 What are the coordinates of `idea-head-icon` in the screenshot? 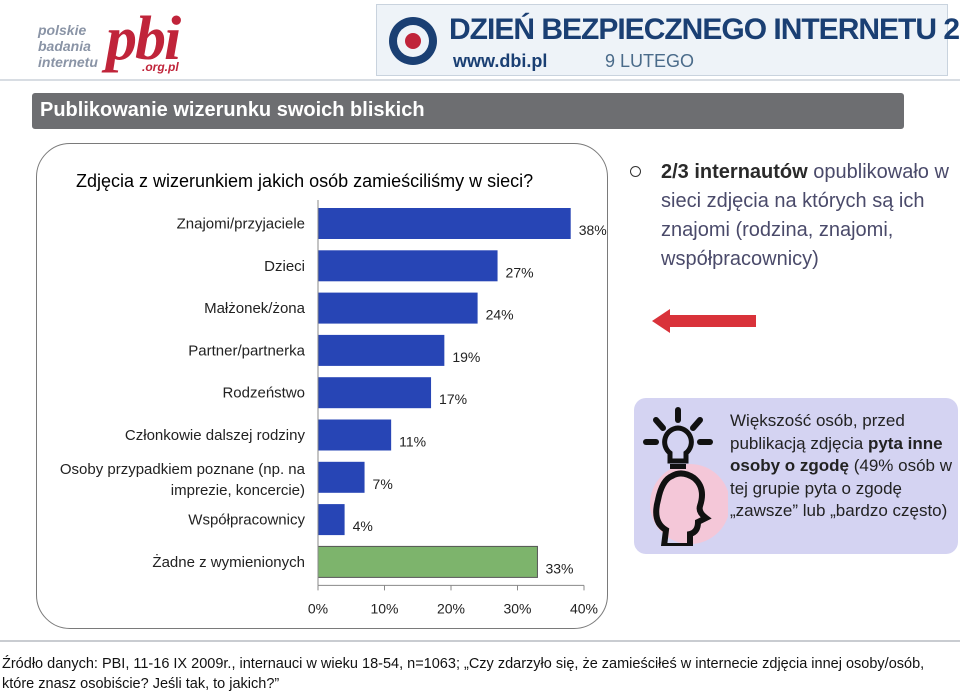 It's located at (685, 476).